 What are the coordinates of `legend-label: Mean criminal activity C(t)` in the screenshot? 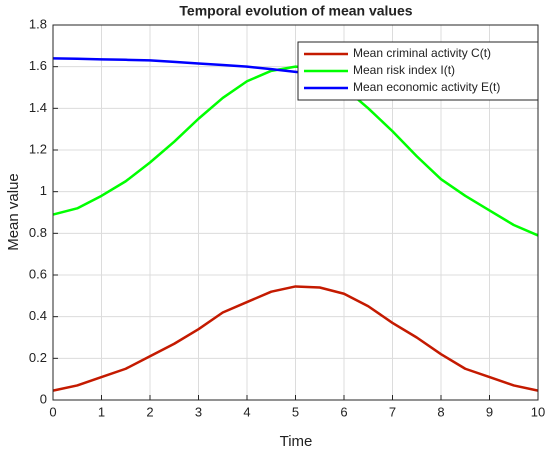 It's located at (422, 53).